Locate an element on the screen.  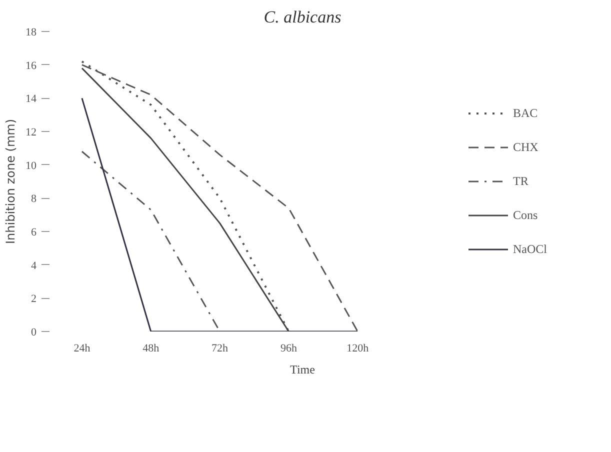
x-tick-label: 24h is located at coordinates (82, 348).